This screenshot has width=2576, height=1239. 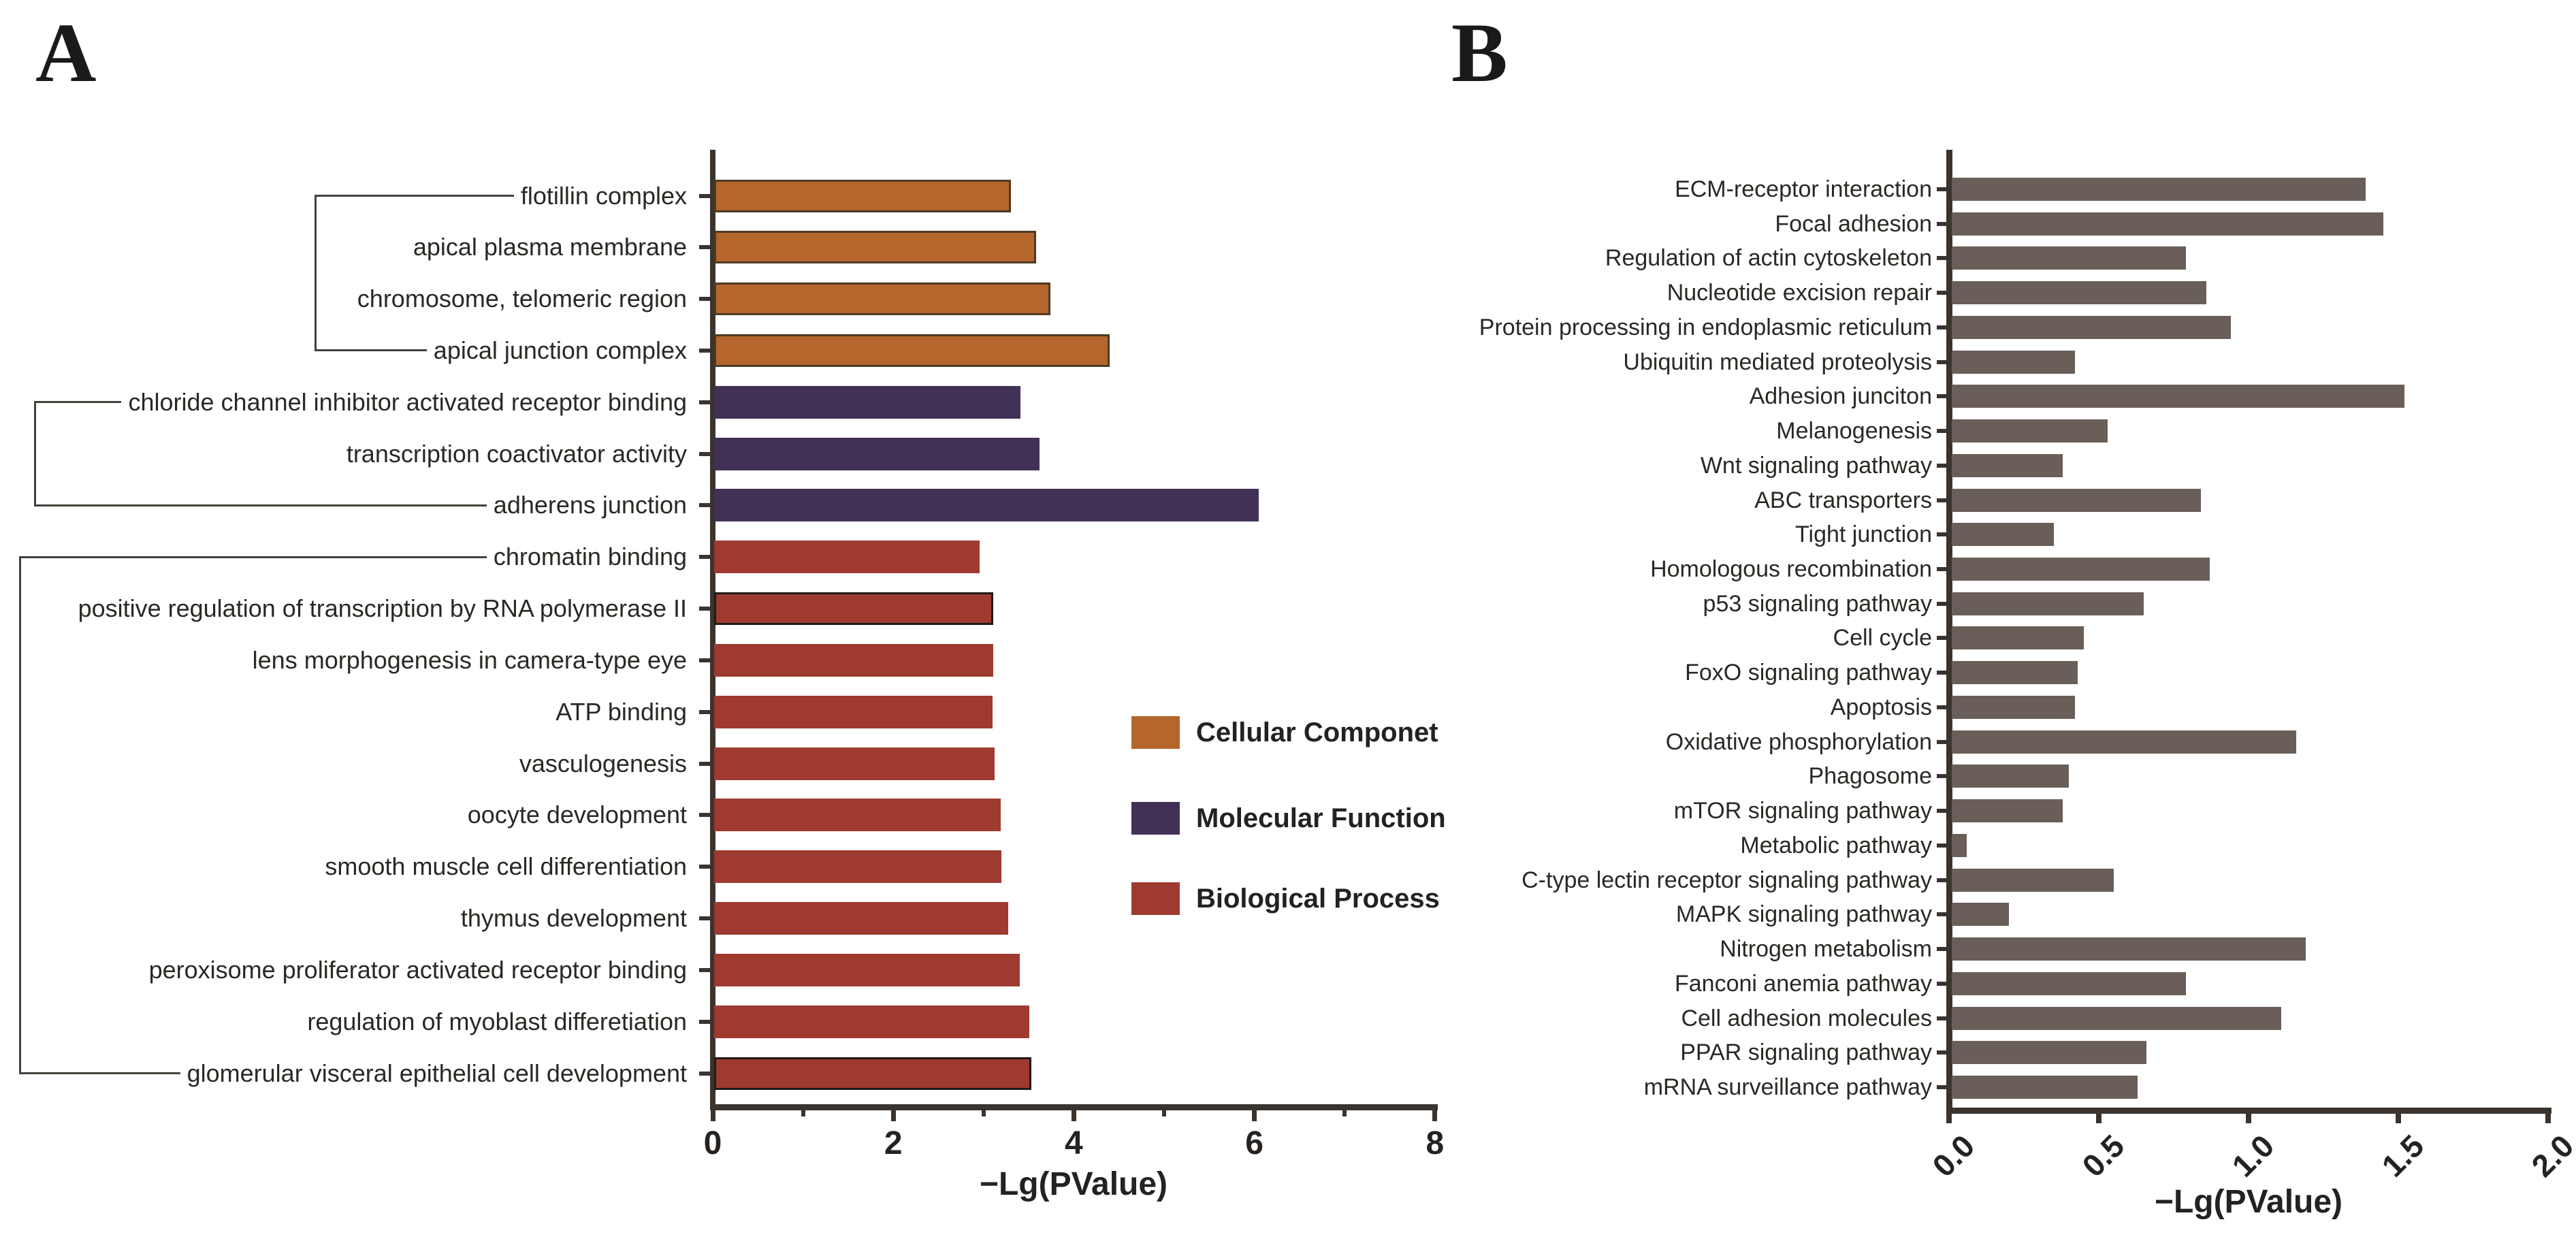 What do you see at coordinates (1853, 223) in the screenshot?
I see `category-label: Focal adhesion` at bounding box center [1853, 223].